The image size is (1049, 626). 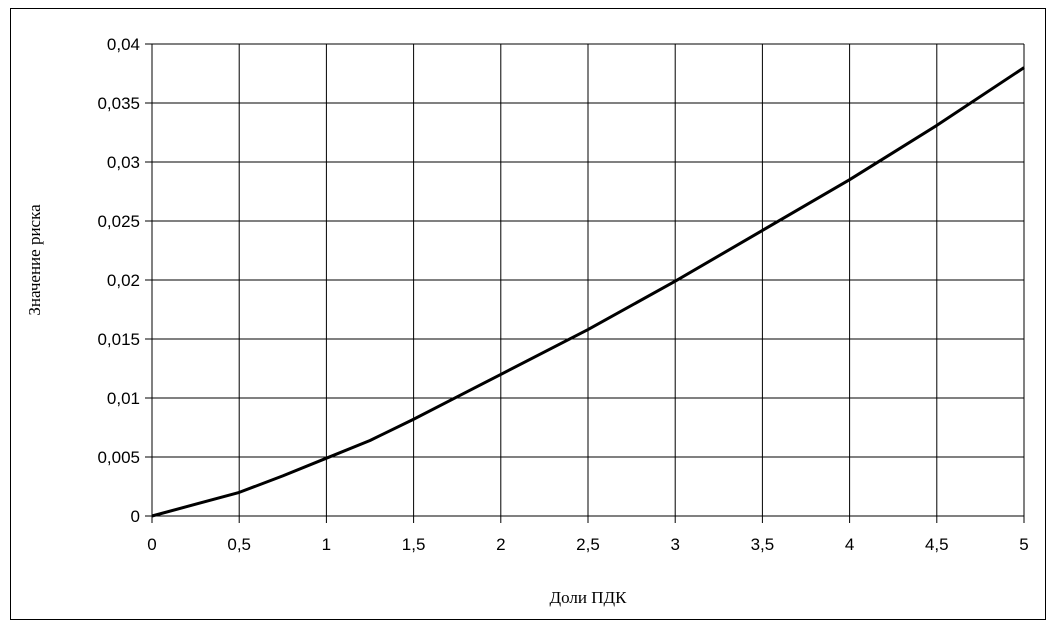 What do you see at coordinates (118, 457) in the screenshot?
I see `y-tick-label: 0,005` at bounding box center [118, 457].